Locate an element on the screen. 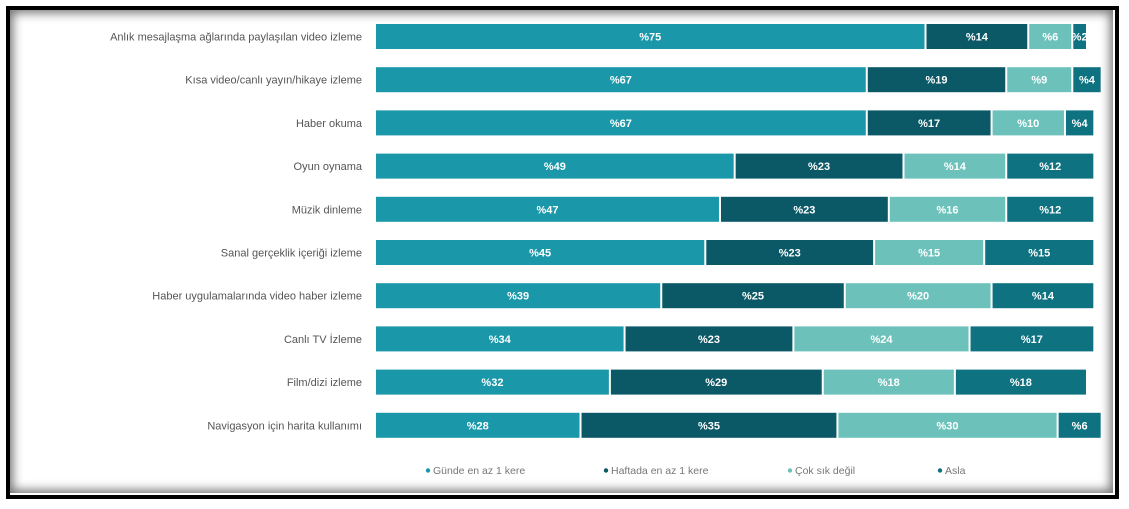 This screenshot has height=509, width=1129. category-label: Canlı TV İzleme is located at coordinates (323, 339).